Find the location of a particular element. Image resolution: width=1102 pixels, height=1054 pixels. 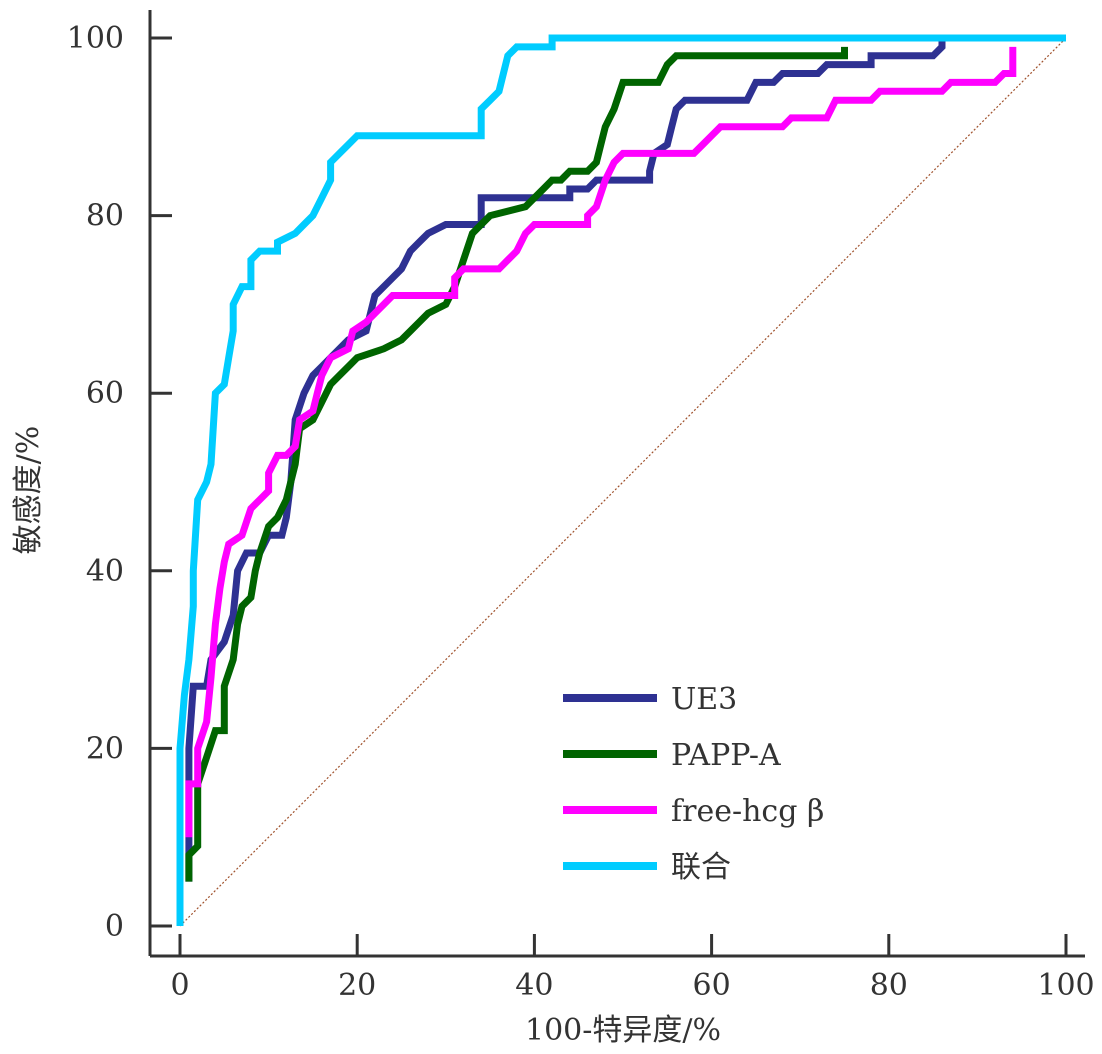

y-tick-label: 80 is located at coordinates (105, 216).